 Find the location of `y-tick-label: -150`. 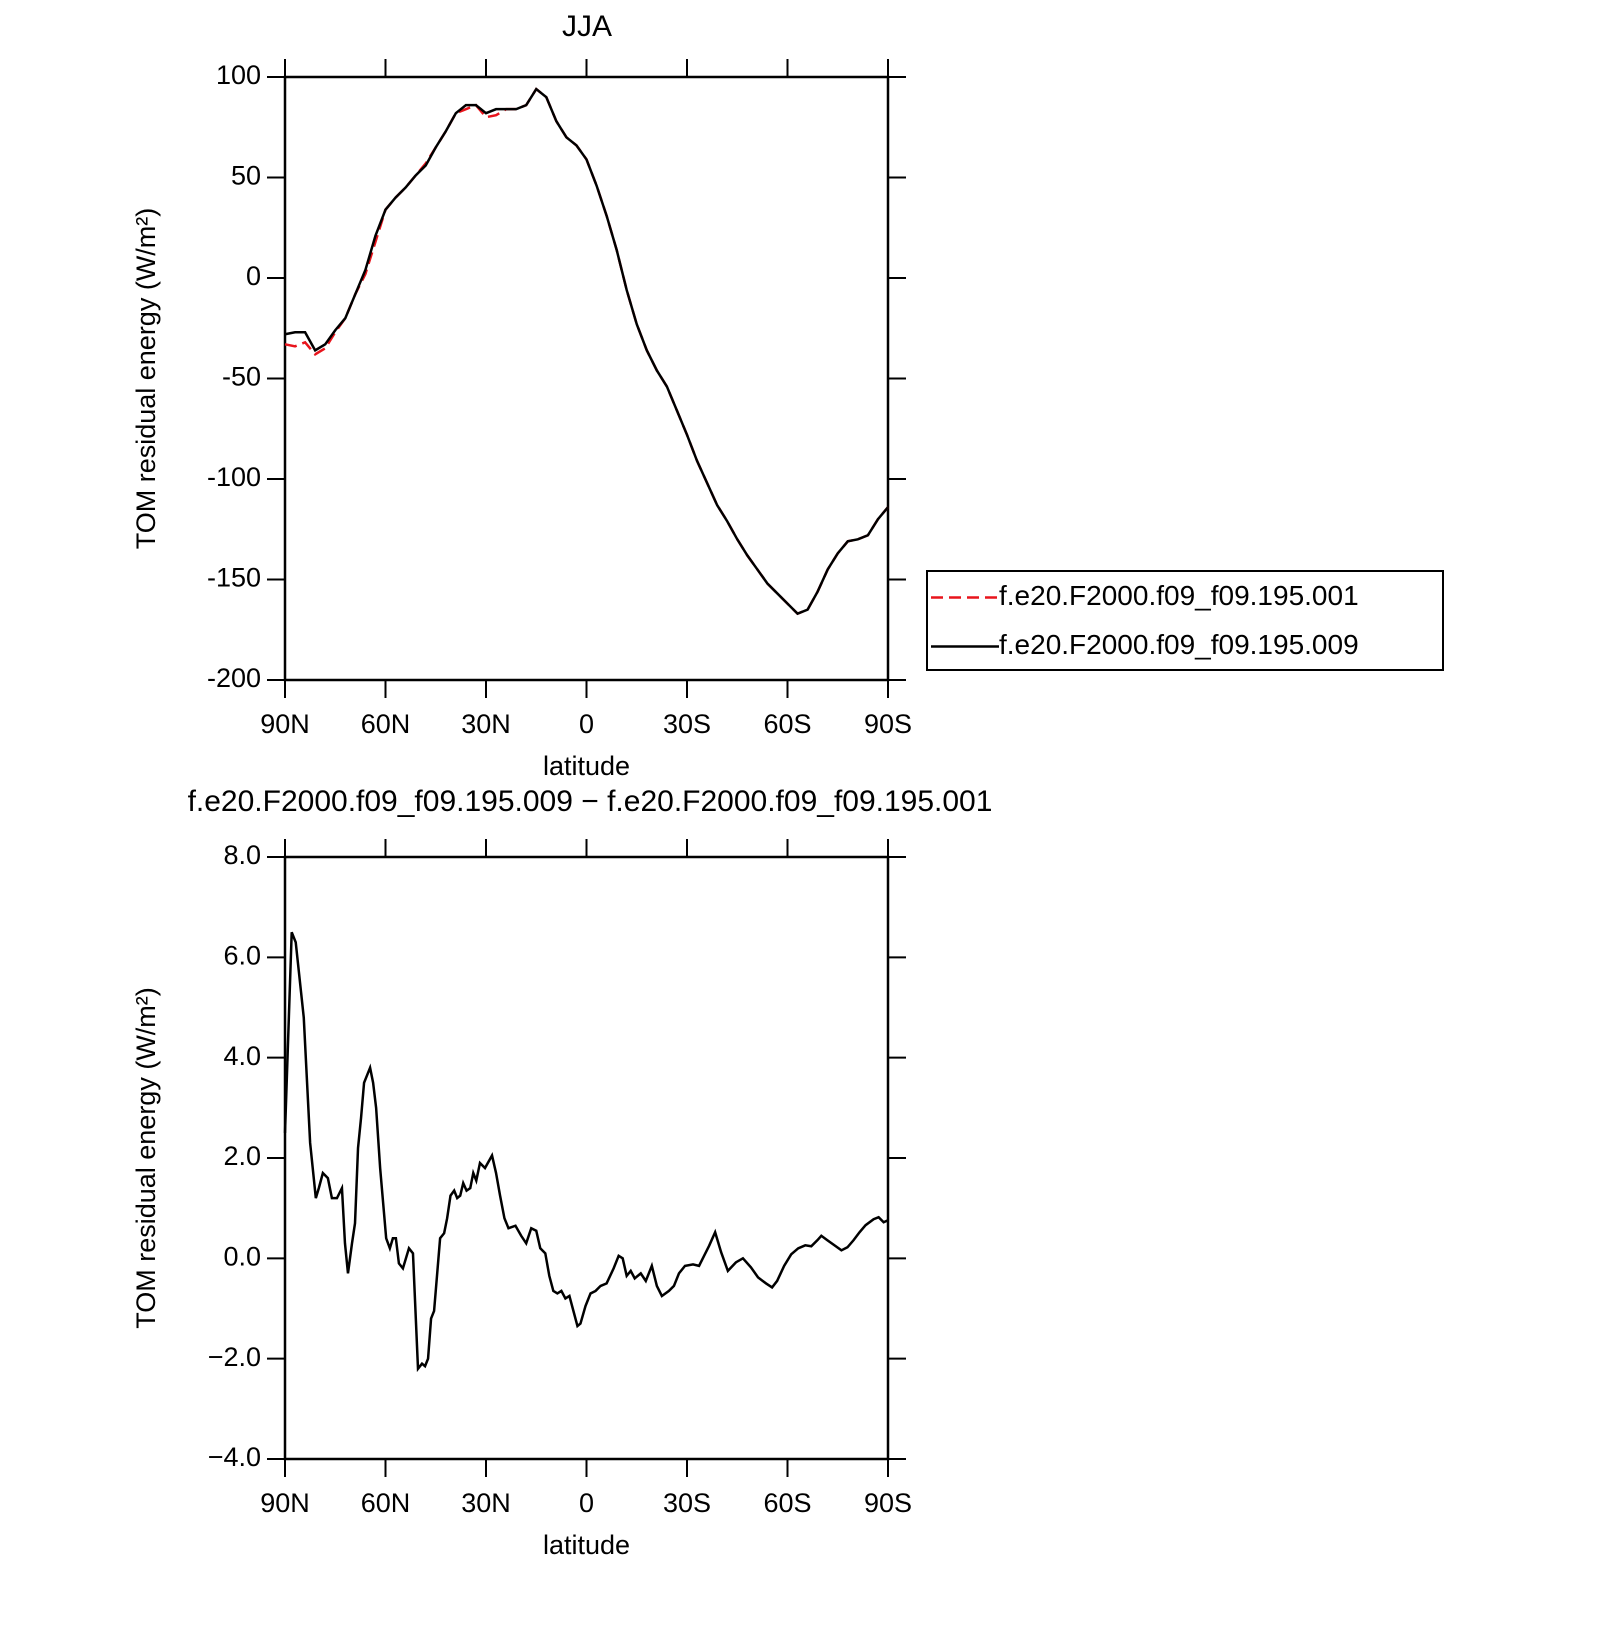

y-tick-label: -150 is located at coordinates (234, 578).